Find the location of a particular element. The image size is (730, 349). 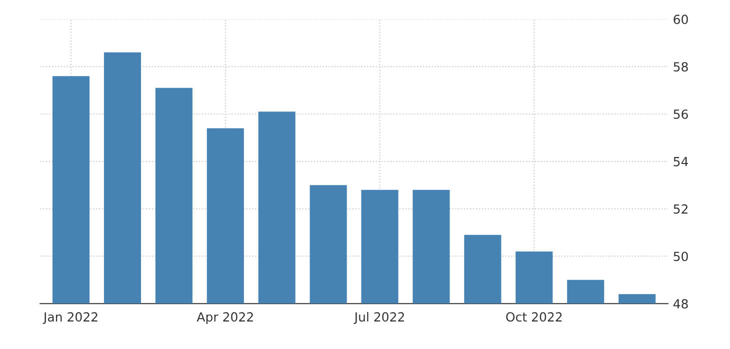

x-tick-label: Jul 2022 is located at coordinates (379, 318).